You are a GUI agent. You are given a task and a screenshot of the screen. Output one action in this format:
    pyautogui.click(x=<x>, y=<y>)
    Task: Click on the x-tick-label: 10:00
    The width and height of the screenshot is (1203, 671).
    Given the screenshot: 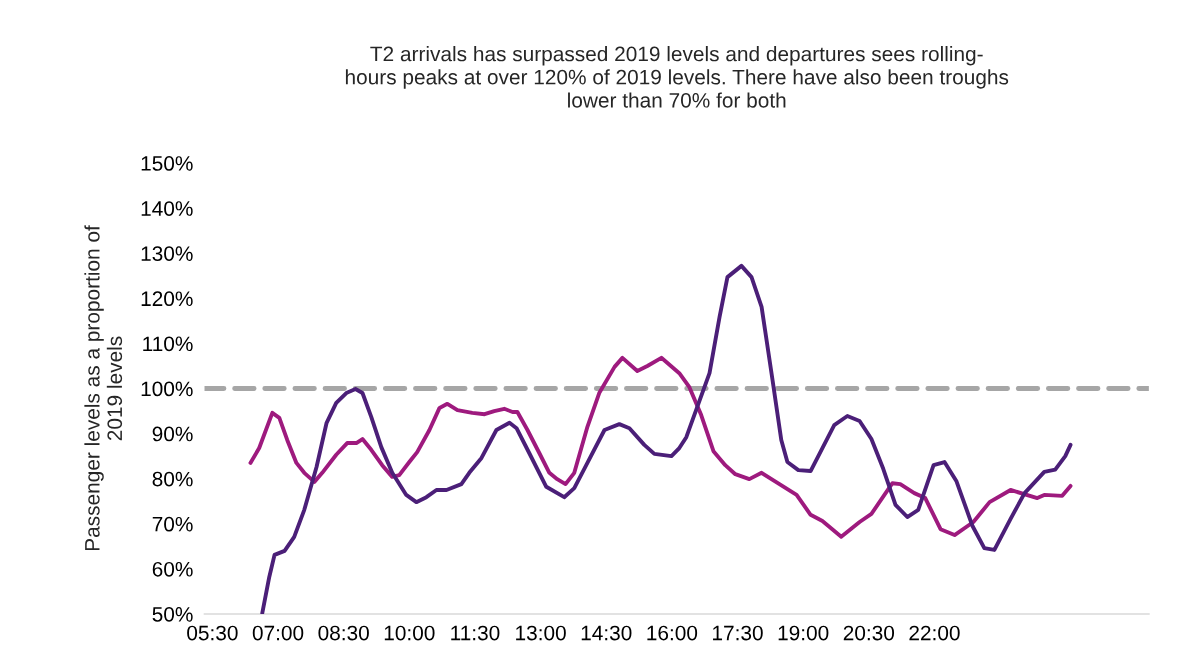 What is the action you would take?
    pyautogui.click(x=409, y=633)
    